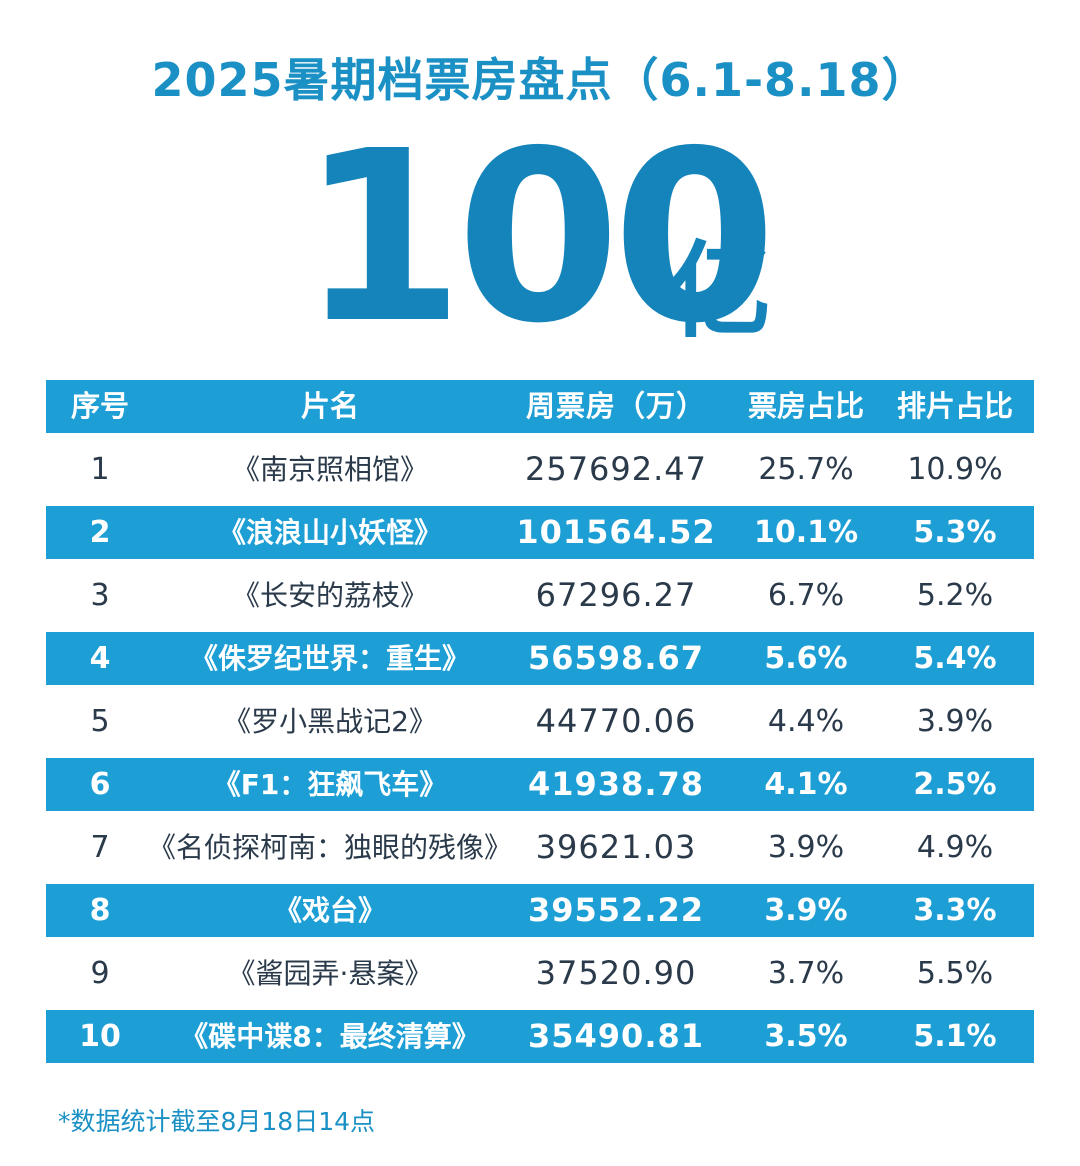  What do you see at coordinates (955, 721) in the screenshot?
I see `cell-schedule-share: 3.9%` at bounding box center [955, 721].